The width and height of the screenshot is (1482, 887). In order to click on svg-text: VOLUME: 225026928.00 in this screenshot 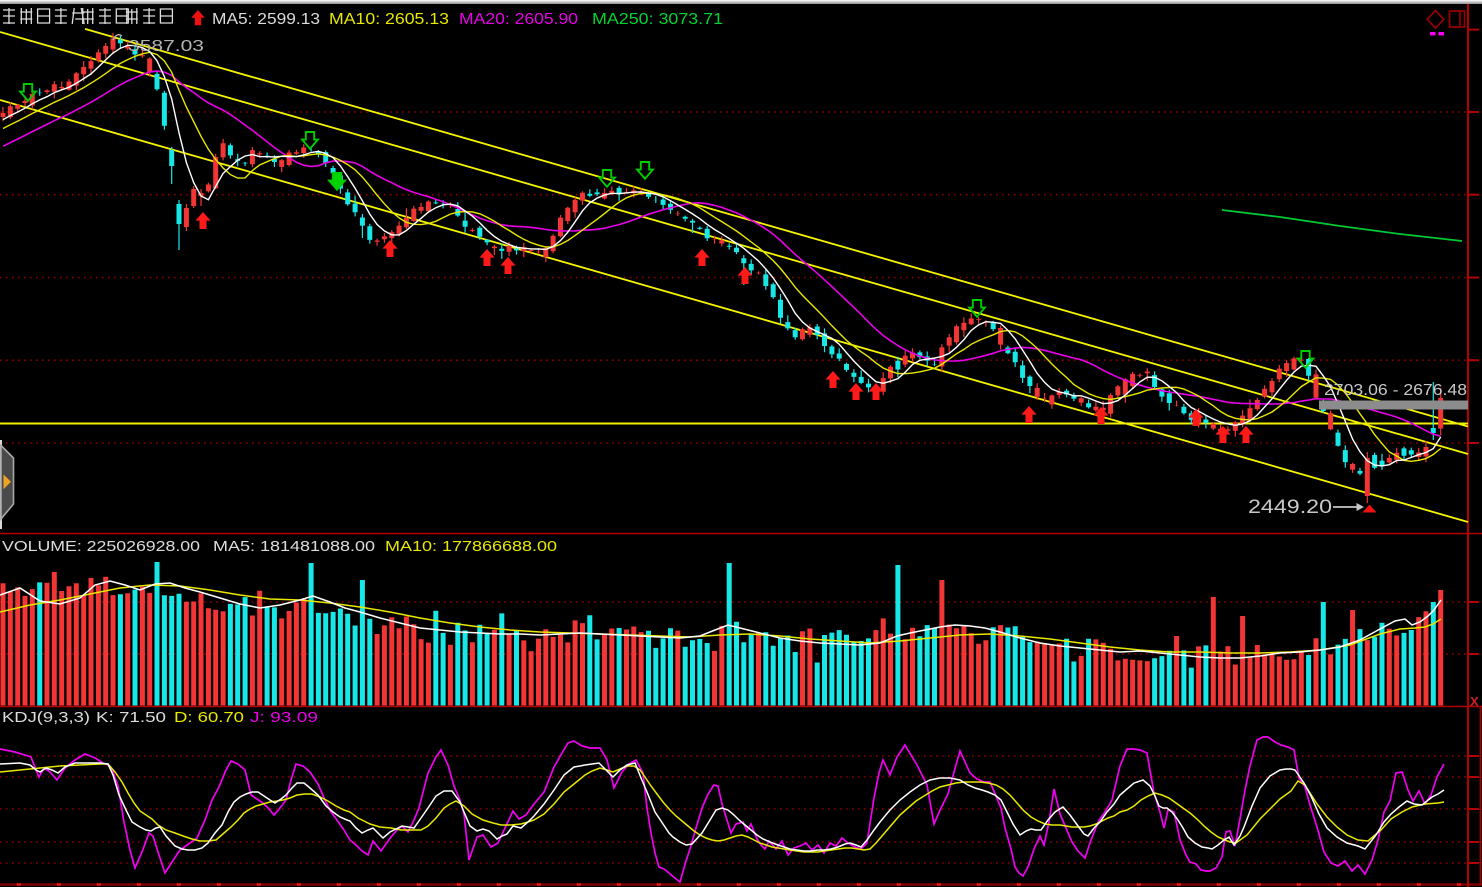, I will do `click(101, 546)`.